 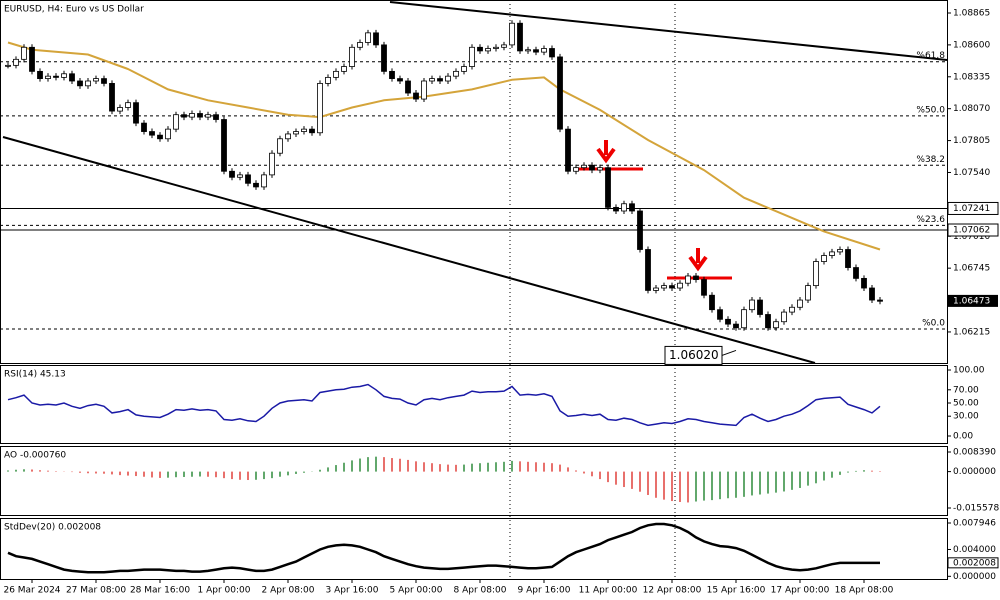 What do you see at coordinates (974, 523) in the screenshot?
I see `y-tick-label: 0.007946` at bounding box center [974, 523].